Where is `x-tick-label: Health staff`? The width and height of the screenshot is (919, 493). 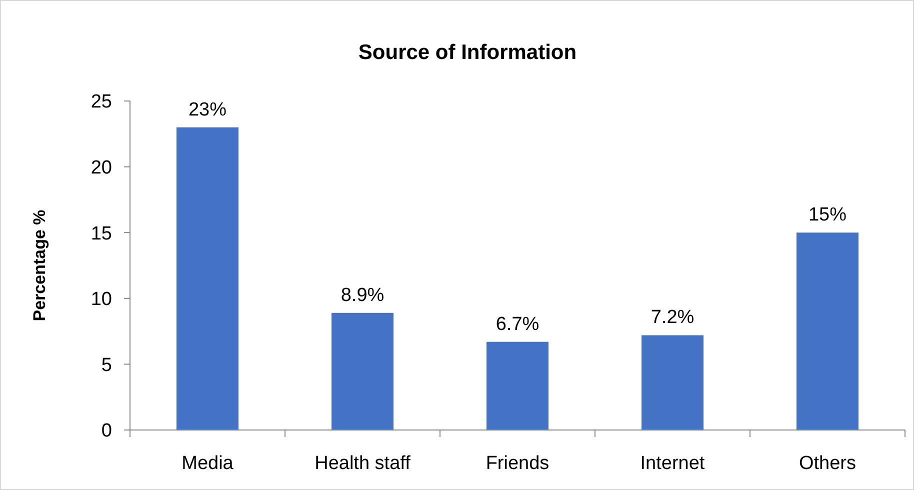 x-tick-label: Health staff is located at coordinates (363, 463).